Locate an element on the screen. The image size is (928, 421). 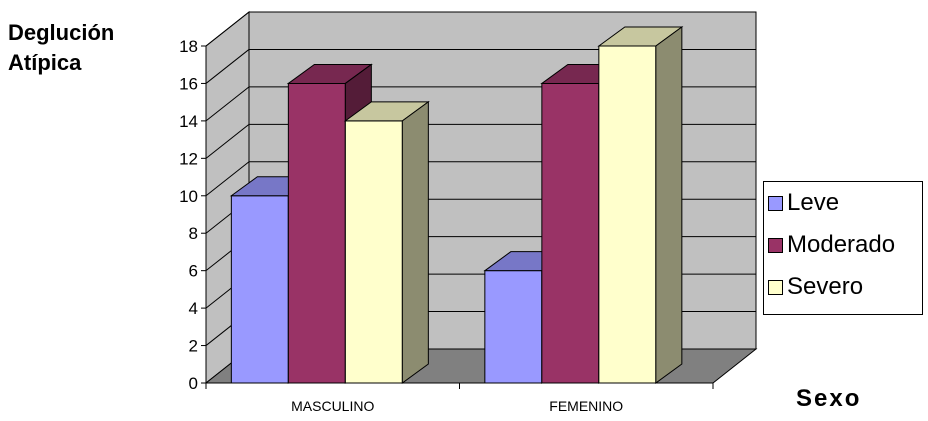
x-axis-label: Sexo is located at coordinates (829, 398).